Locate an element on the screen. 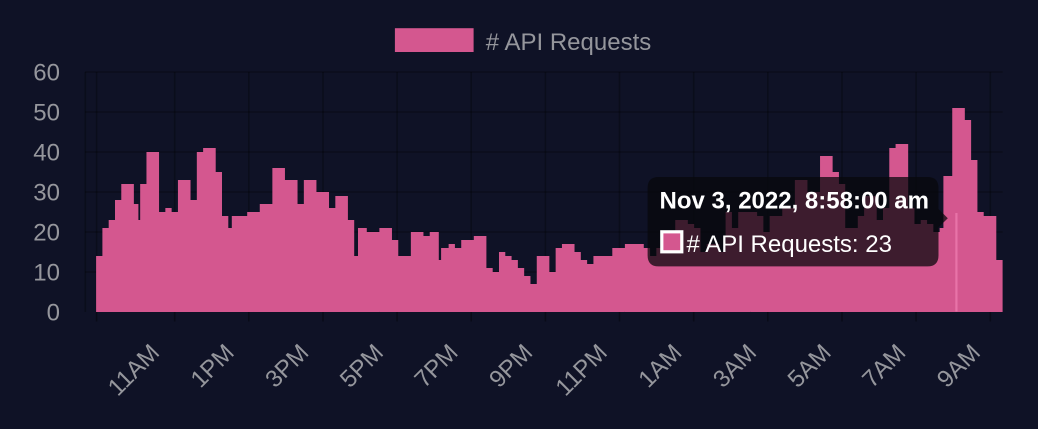 The image size is (1038, 429). svg-text: 60 is located at coordinates (46, 73).